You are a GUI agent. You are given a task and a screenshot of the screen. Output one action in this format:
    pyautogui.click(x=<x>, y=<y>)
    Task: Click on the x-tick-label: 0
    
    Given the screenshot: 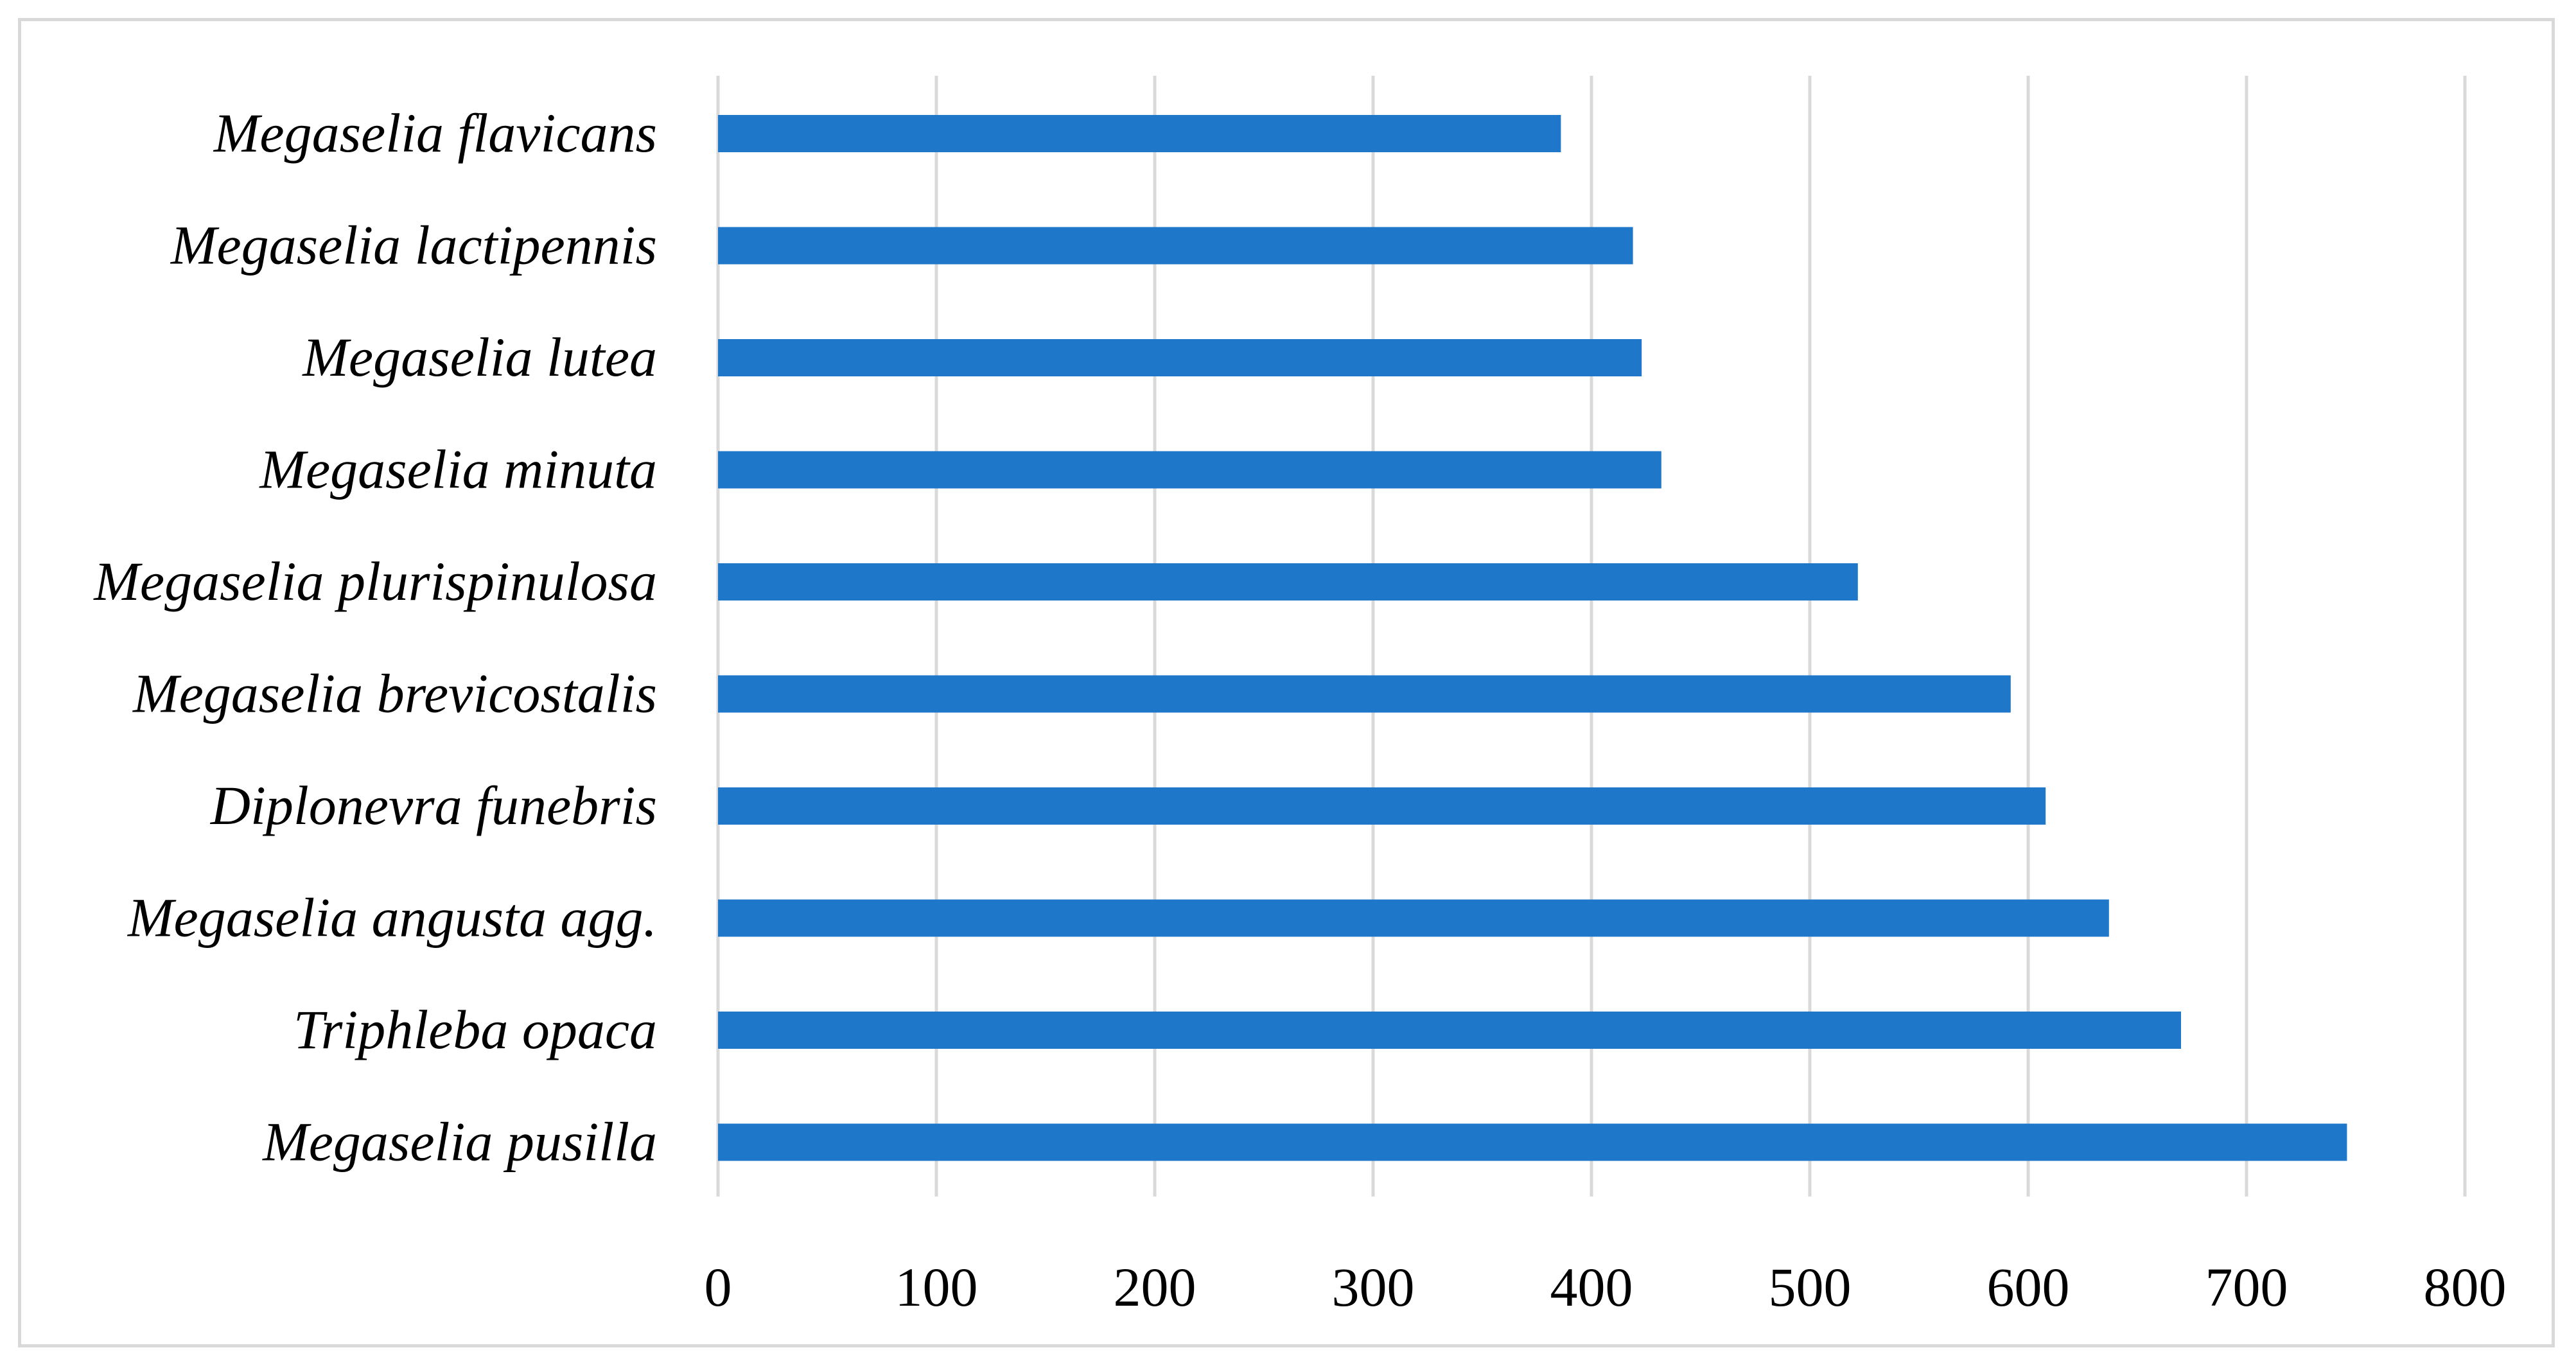 What is the action you would take?
    pyautogui.click(x=718, y=1287)
    